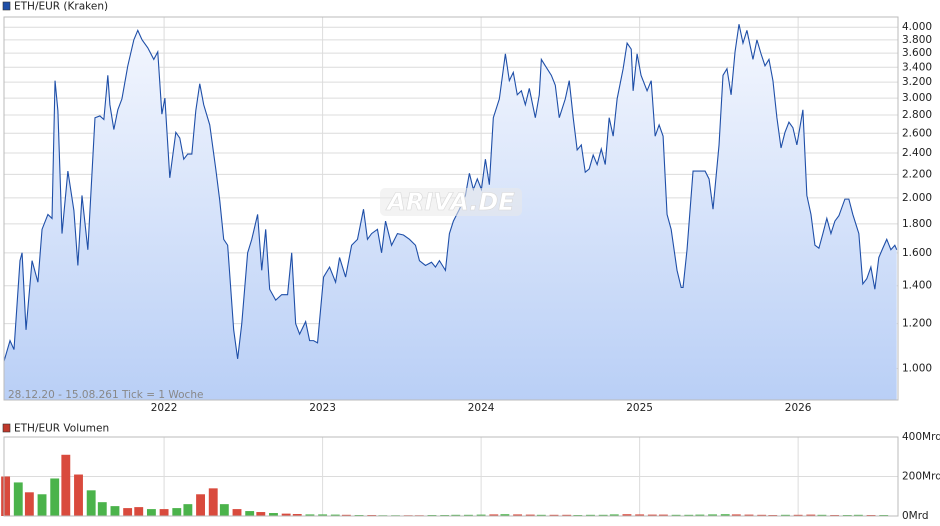  What do you see at coordinates (451, 476) in the screenshot?
I see `plot-frame` at bounding box center [451, 476].